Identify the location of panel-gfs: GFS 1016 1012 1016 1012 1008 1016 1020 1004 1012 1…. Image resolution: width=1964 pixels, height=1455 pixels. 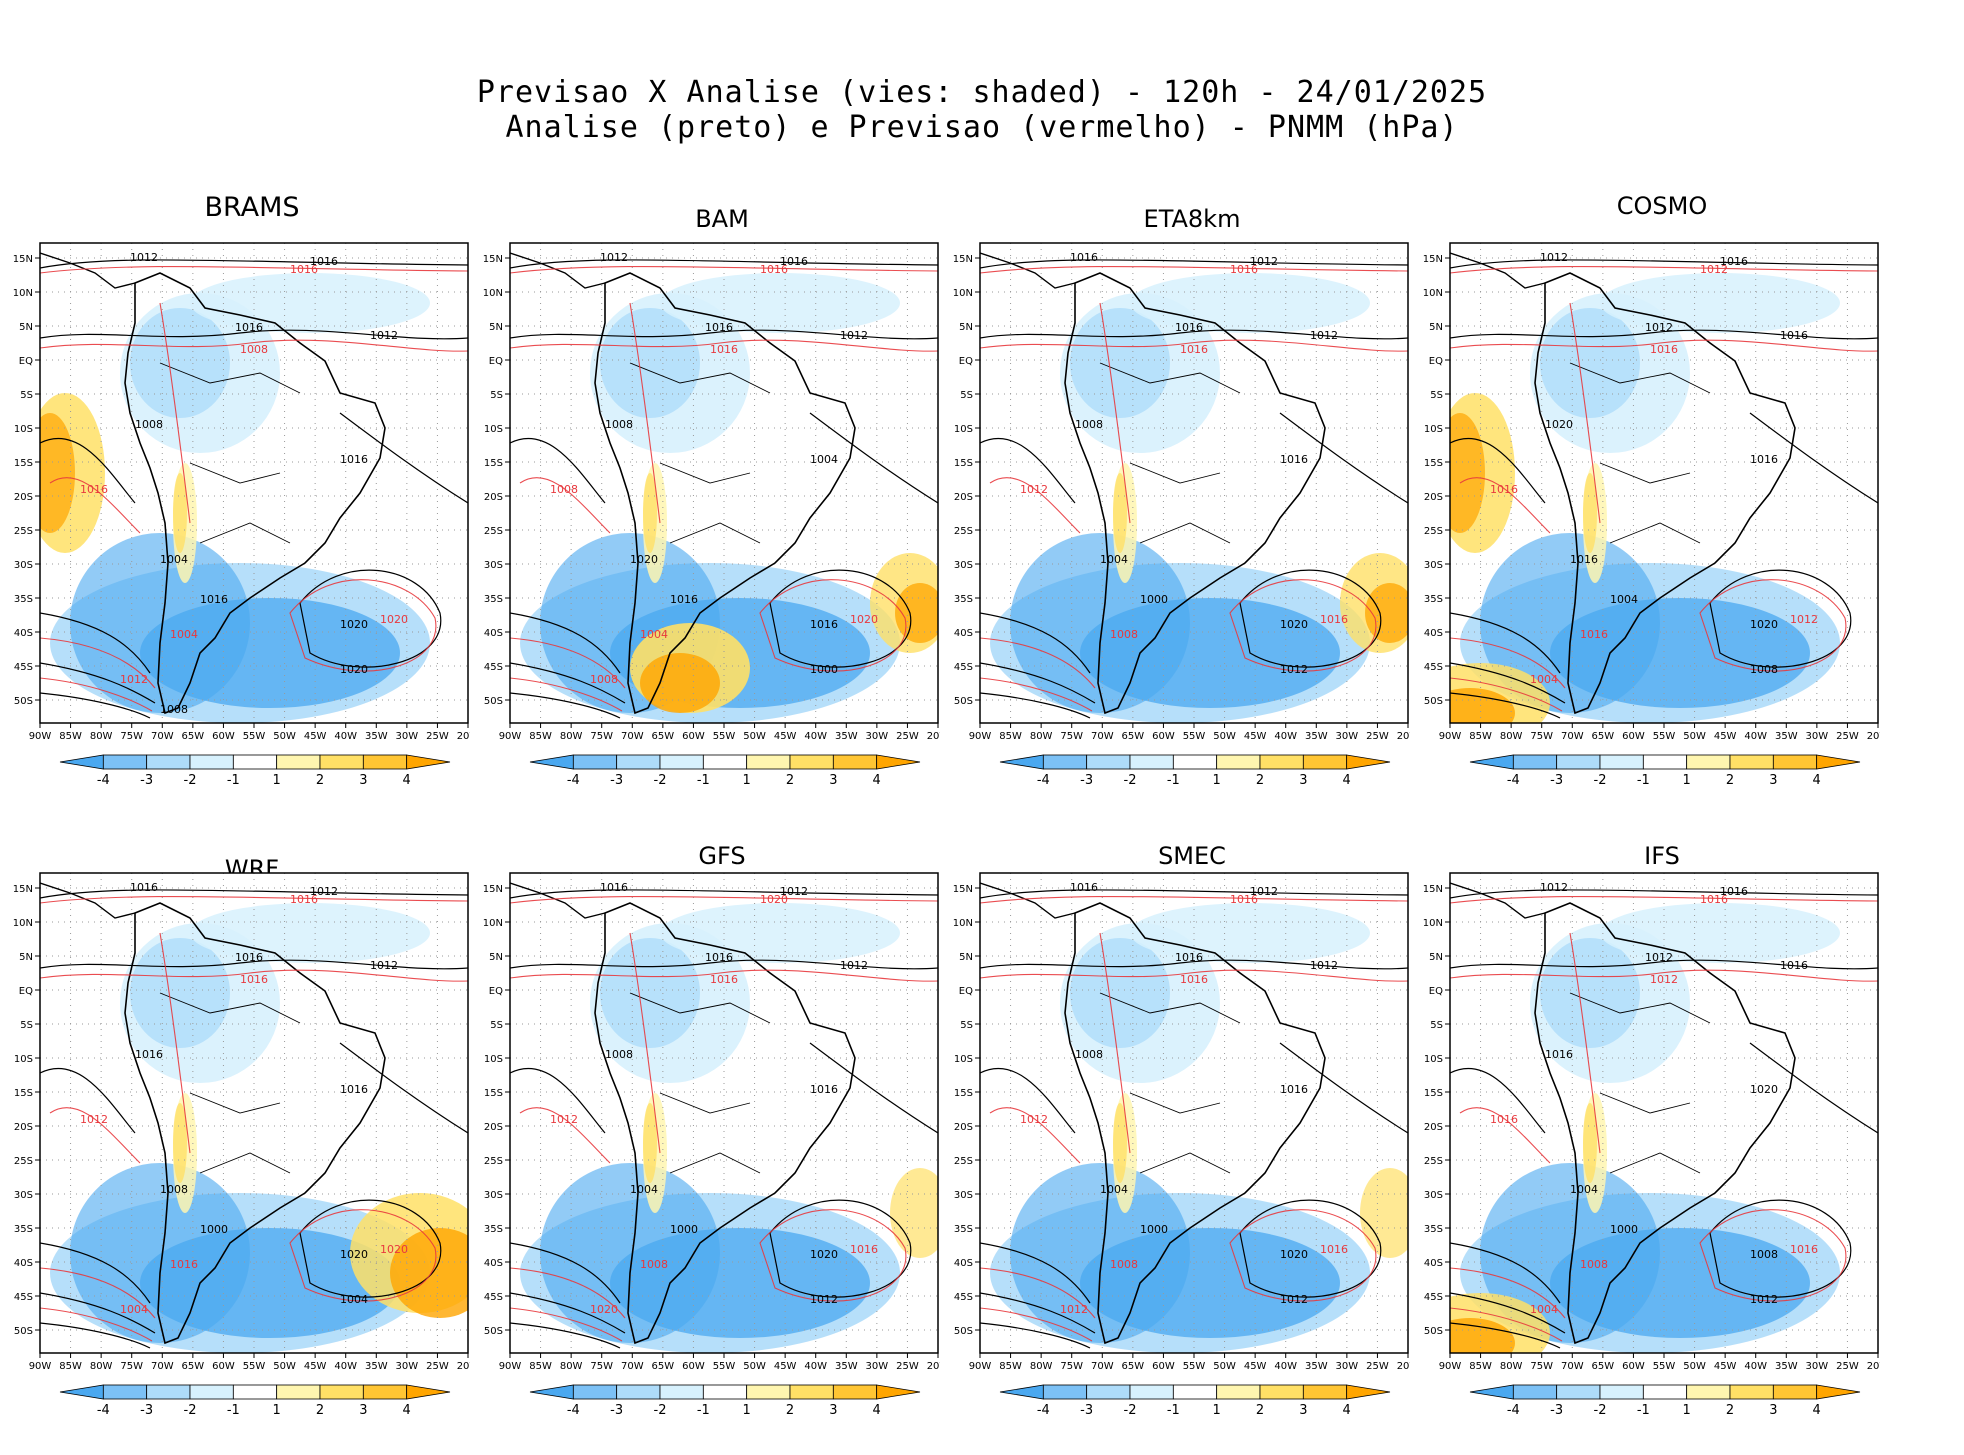
(705, 1135).